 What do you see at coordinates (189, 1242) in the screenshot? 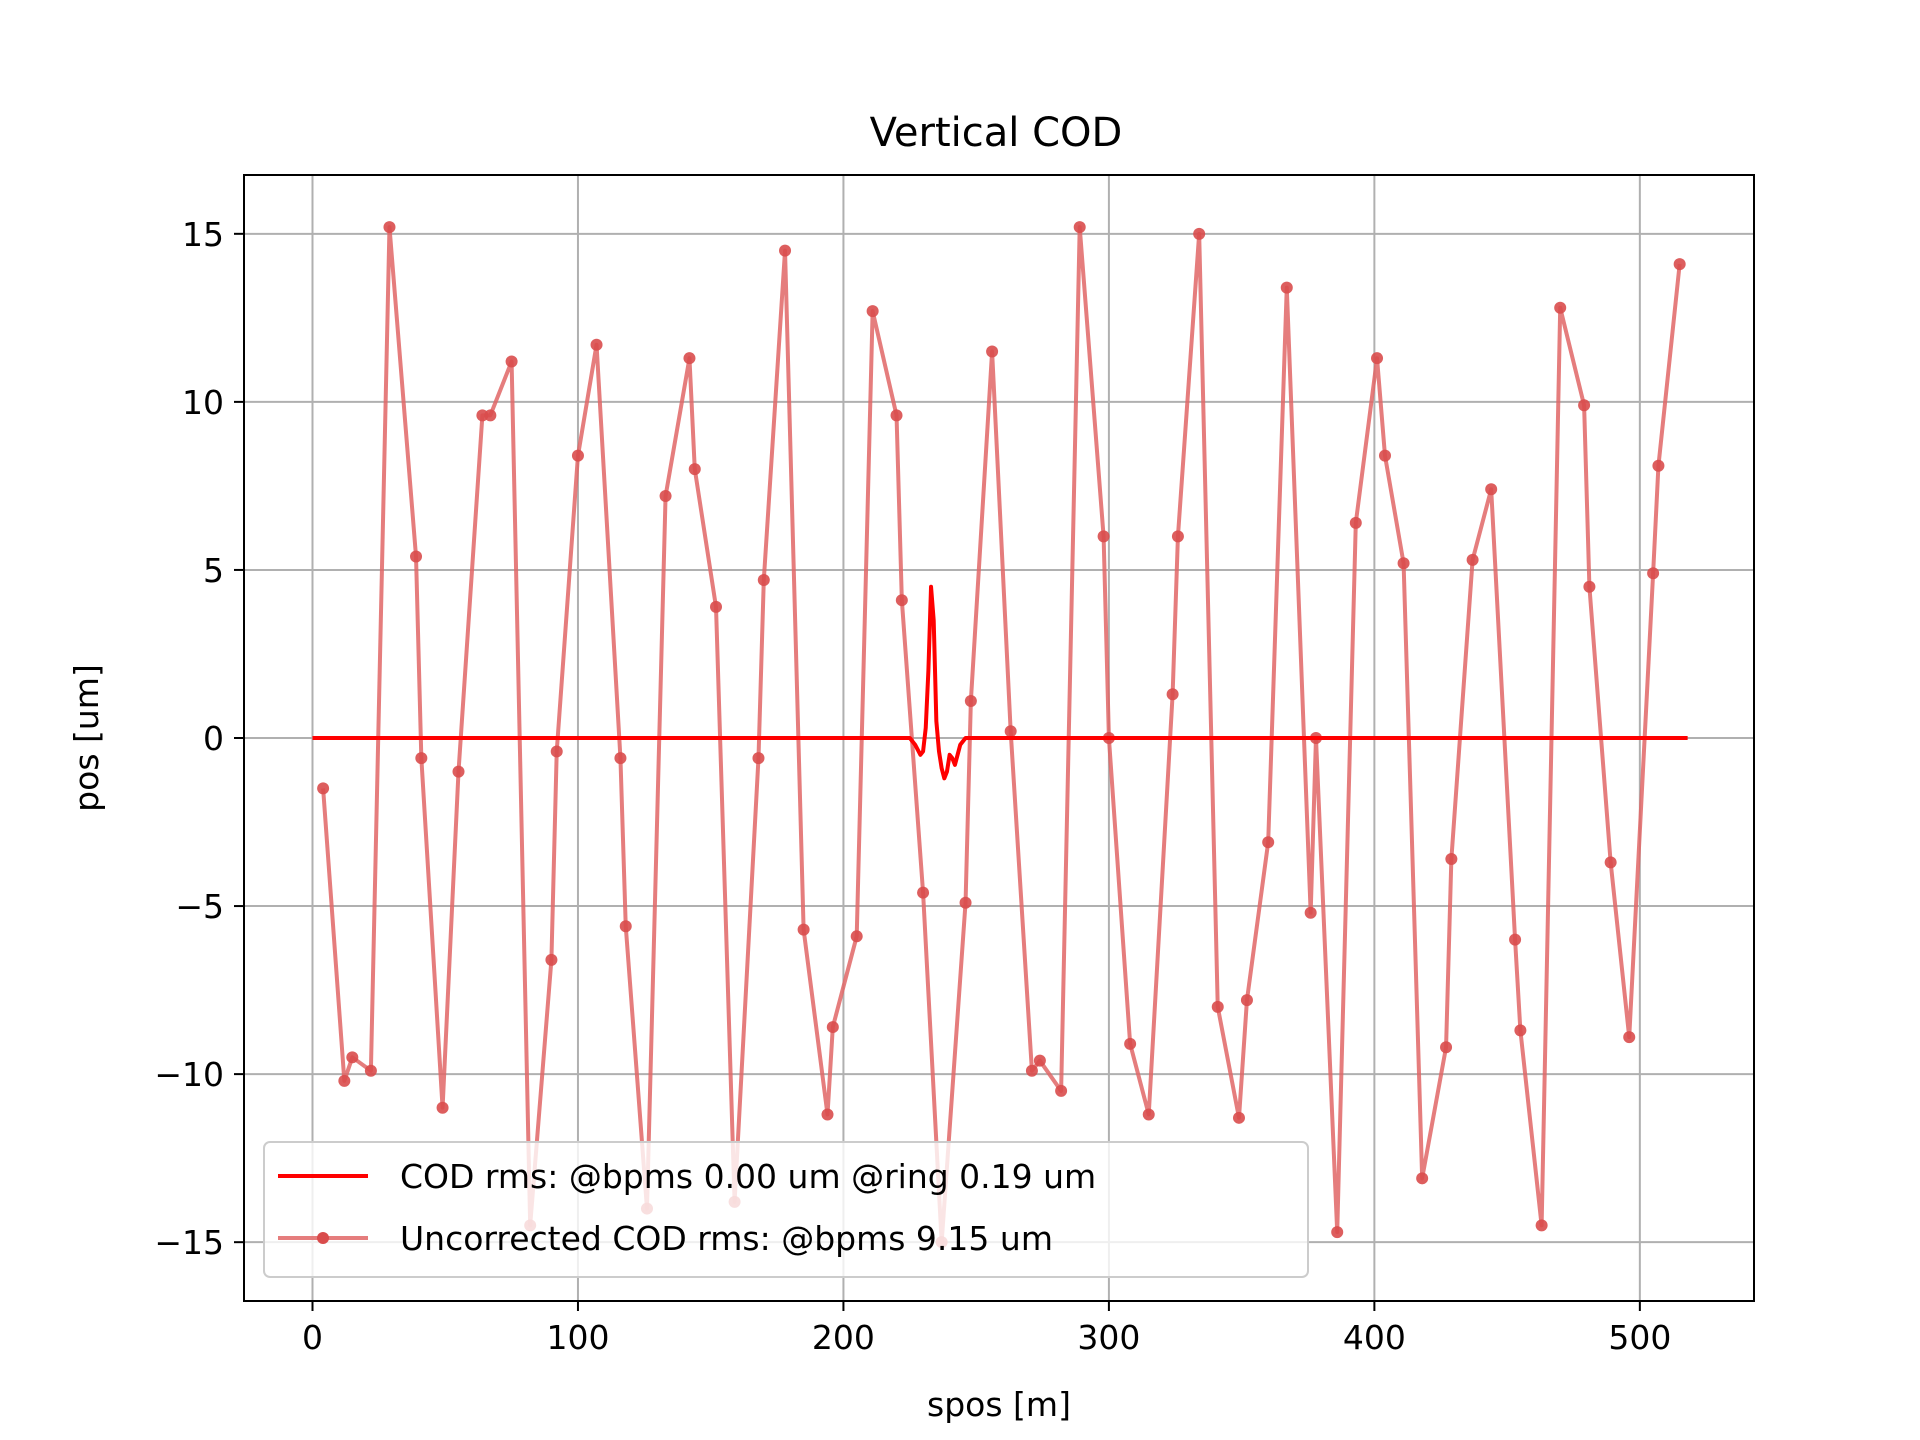
I see `y-tick-label: −15` at bounding box center [189, 1242].